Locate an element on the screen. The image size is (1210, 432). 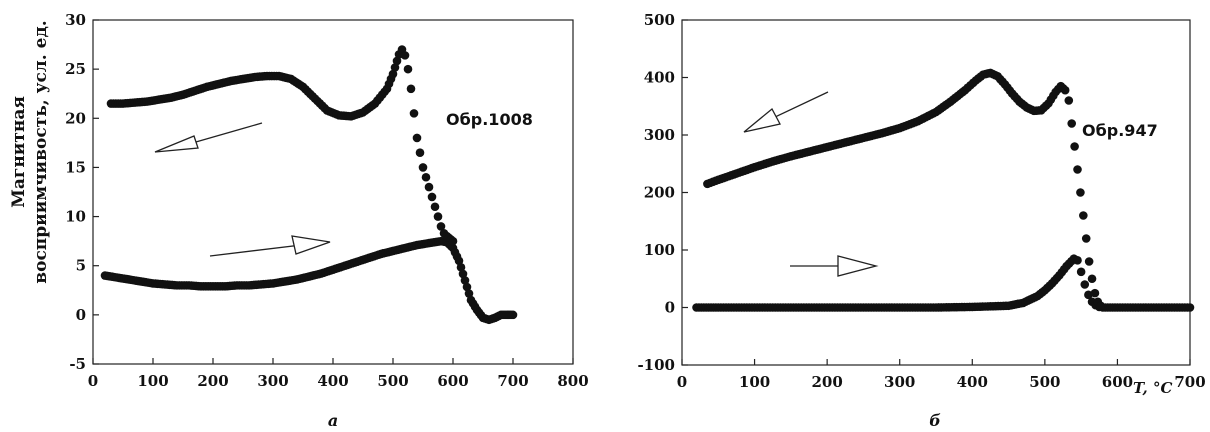
x-tick-label-a: 0 is located at coordinates (93, 381).